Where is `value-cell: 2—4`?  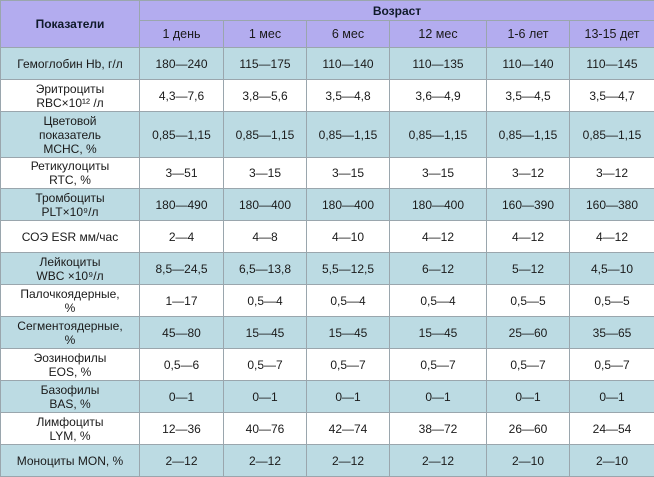 value-cell: 2—4 is located at coordinates (182, 237).